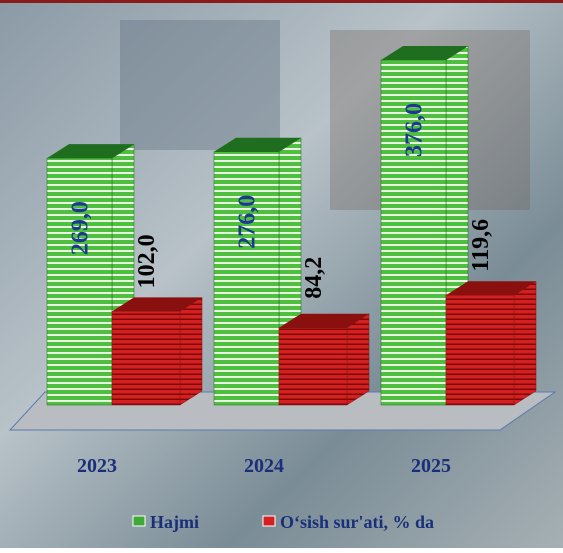 The height and width of the screenshot is (553, 563). I want to click on photo-shade, so click(200, 85).